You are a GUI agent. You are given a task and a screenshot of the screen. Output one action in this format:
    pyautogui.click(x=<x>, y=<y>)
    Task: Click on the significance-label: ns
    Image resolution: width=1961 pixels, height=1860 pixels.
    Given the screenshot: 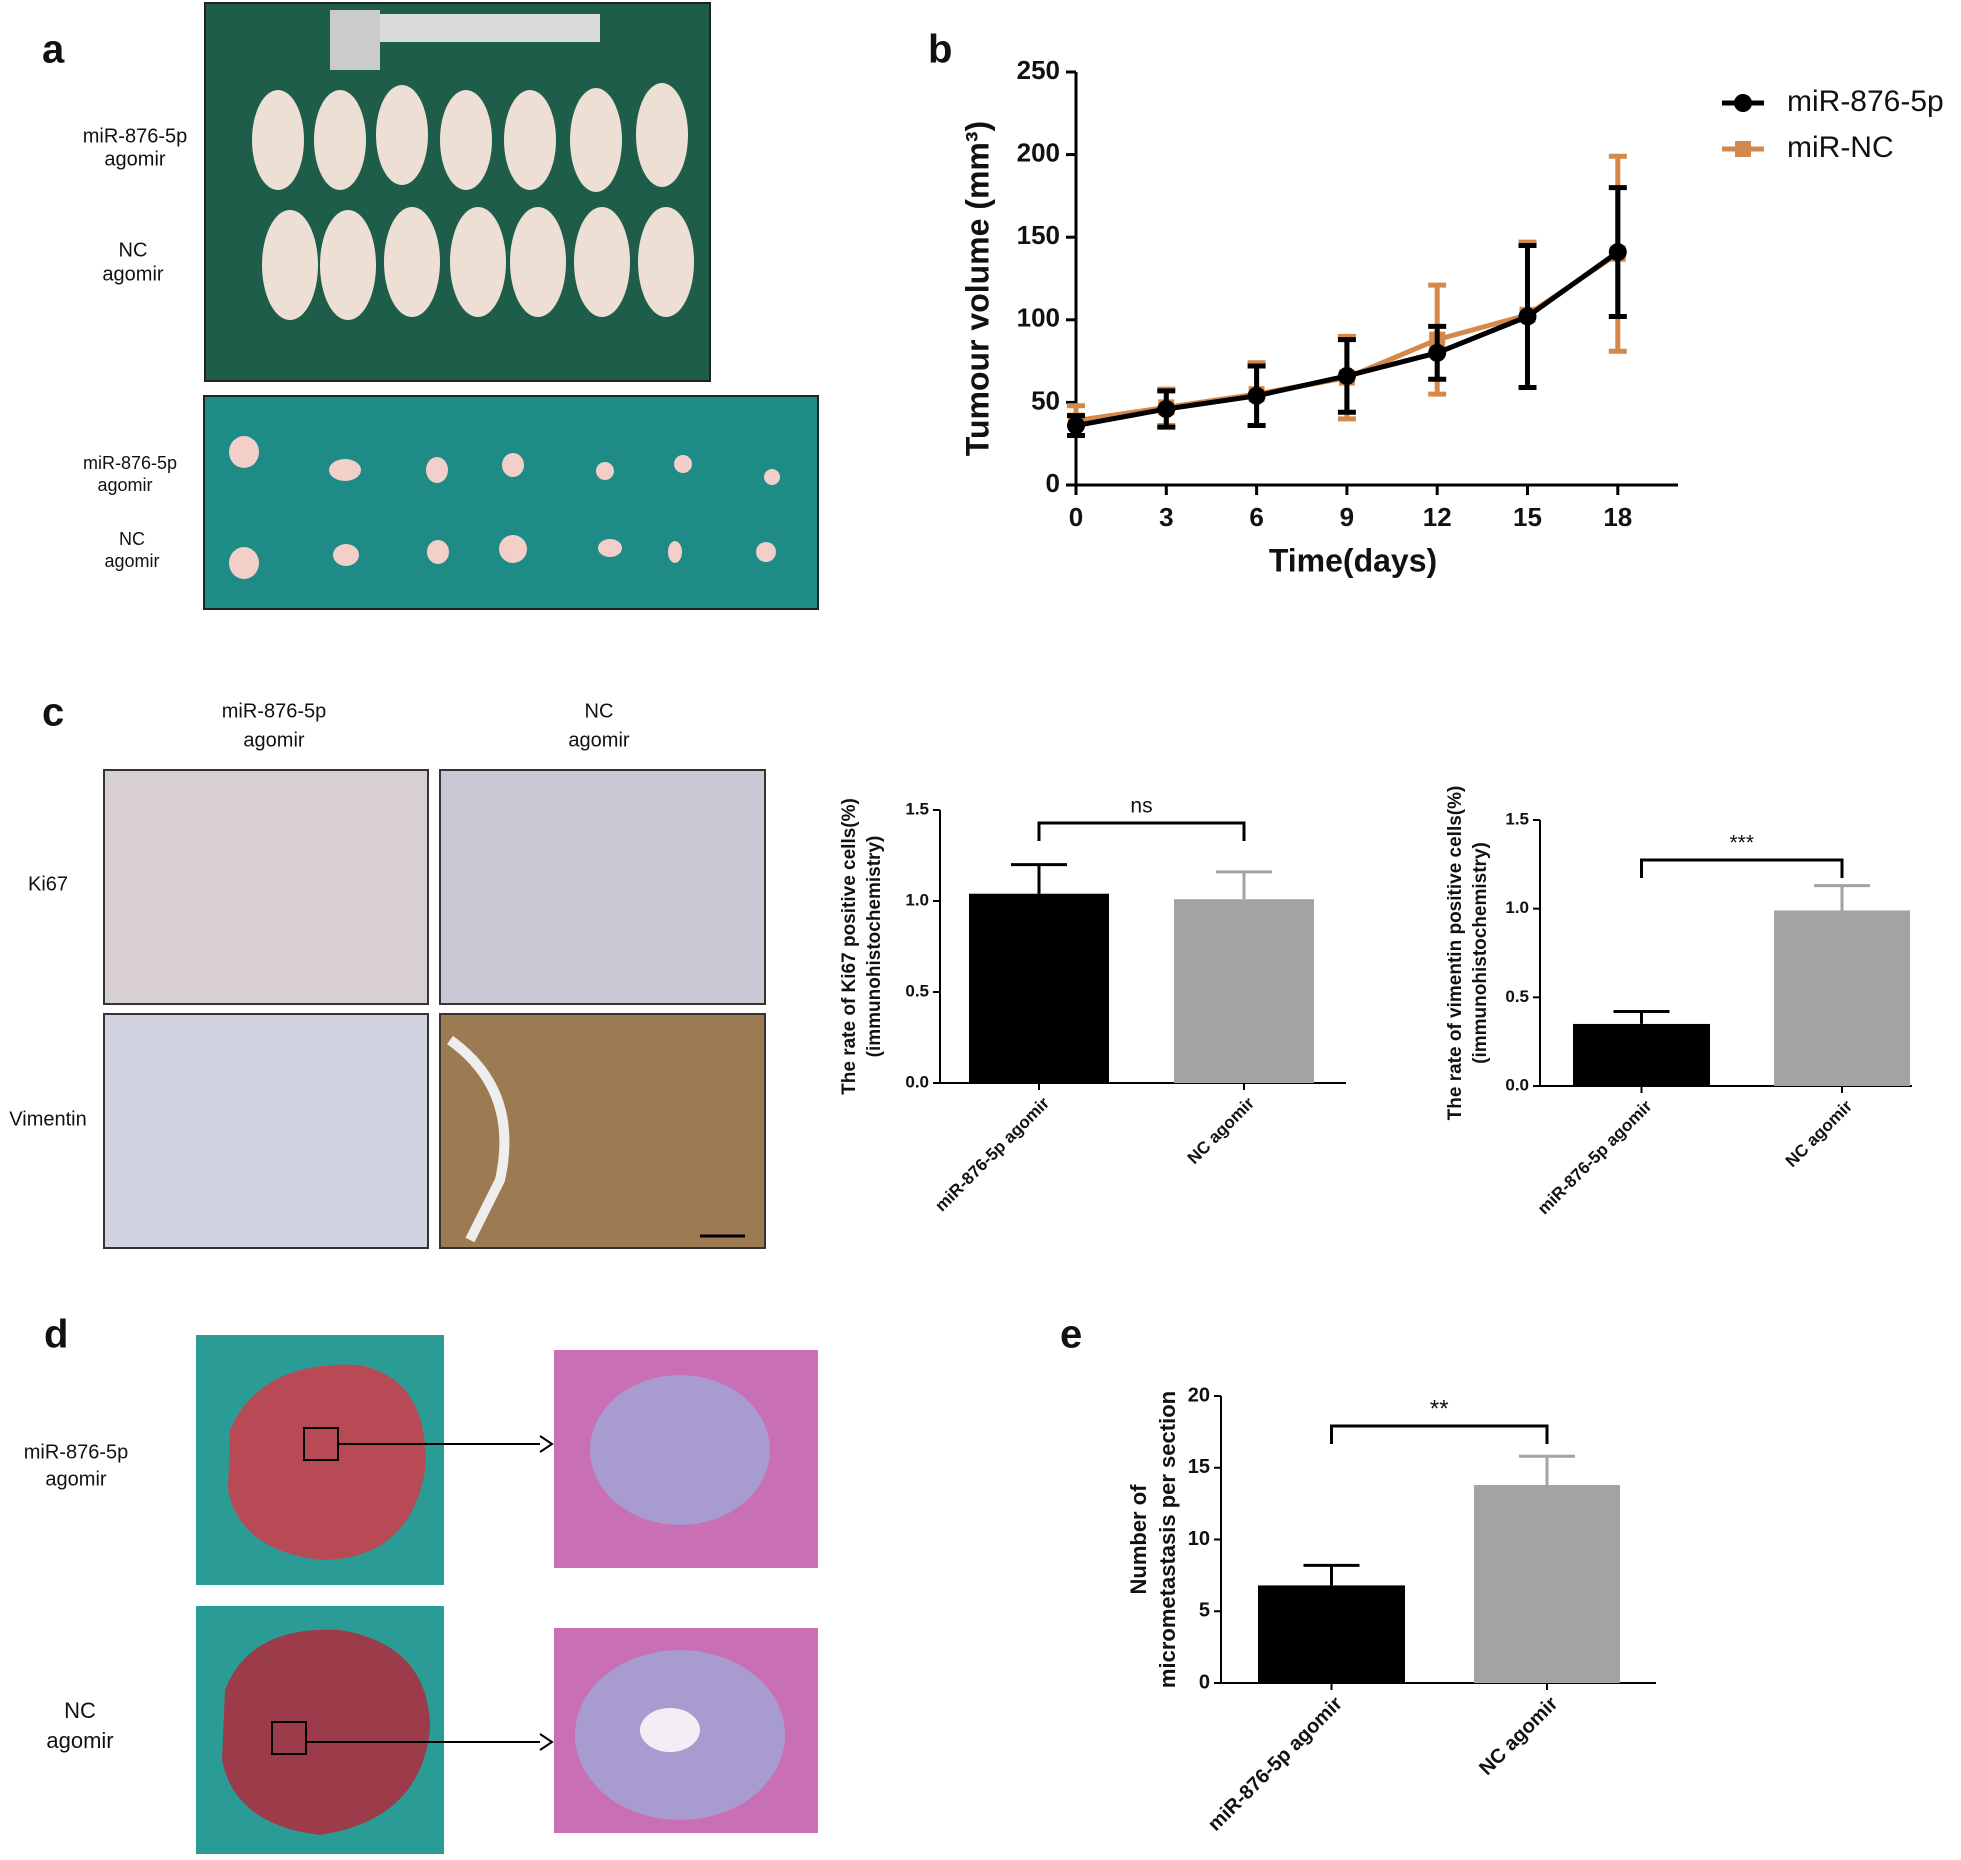 What is the action you would take?
    pyautogui.click(x=1141, y=806)
    